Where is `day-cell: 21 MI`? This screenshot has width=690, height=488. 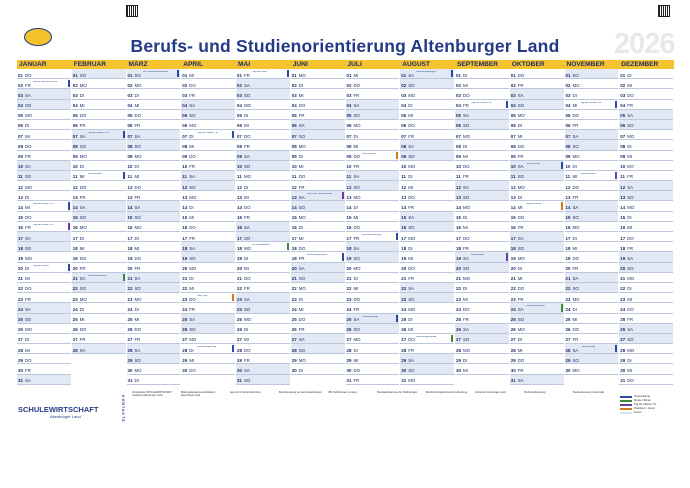 day-cell: 21 MI is located at coordinates (536, 278).